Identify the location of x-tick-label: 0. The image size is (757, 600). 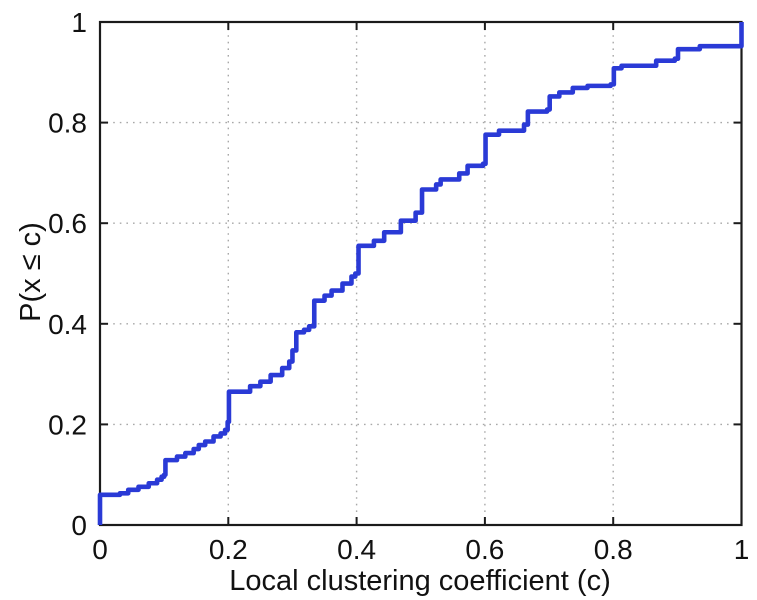
(100, 549).